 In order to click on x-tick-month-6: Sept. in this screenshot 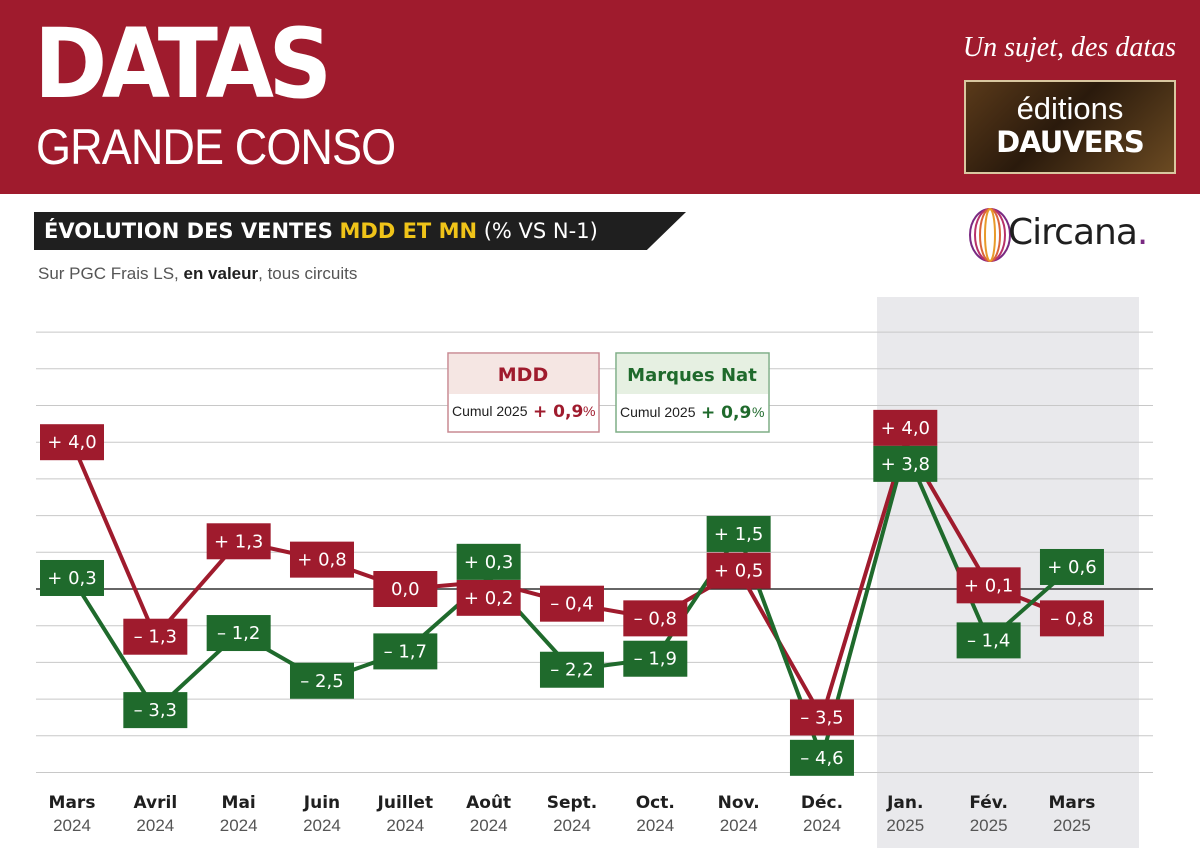, I will do `click(572, 803)`.